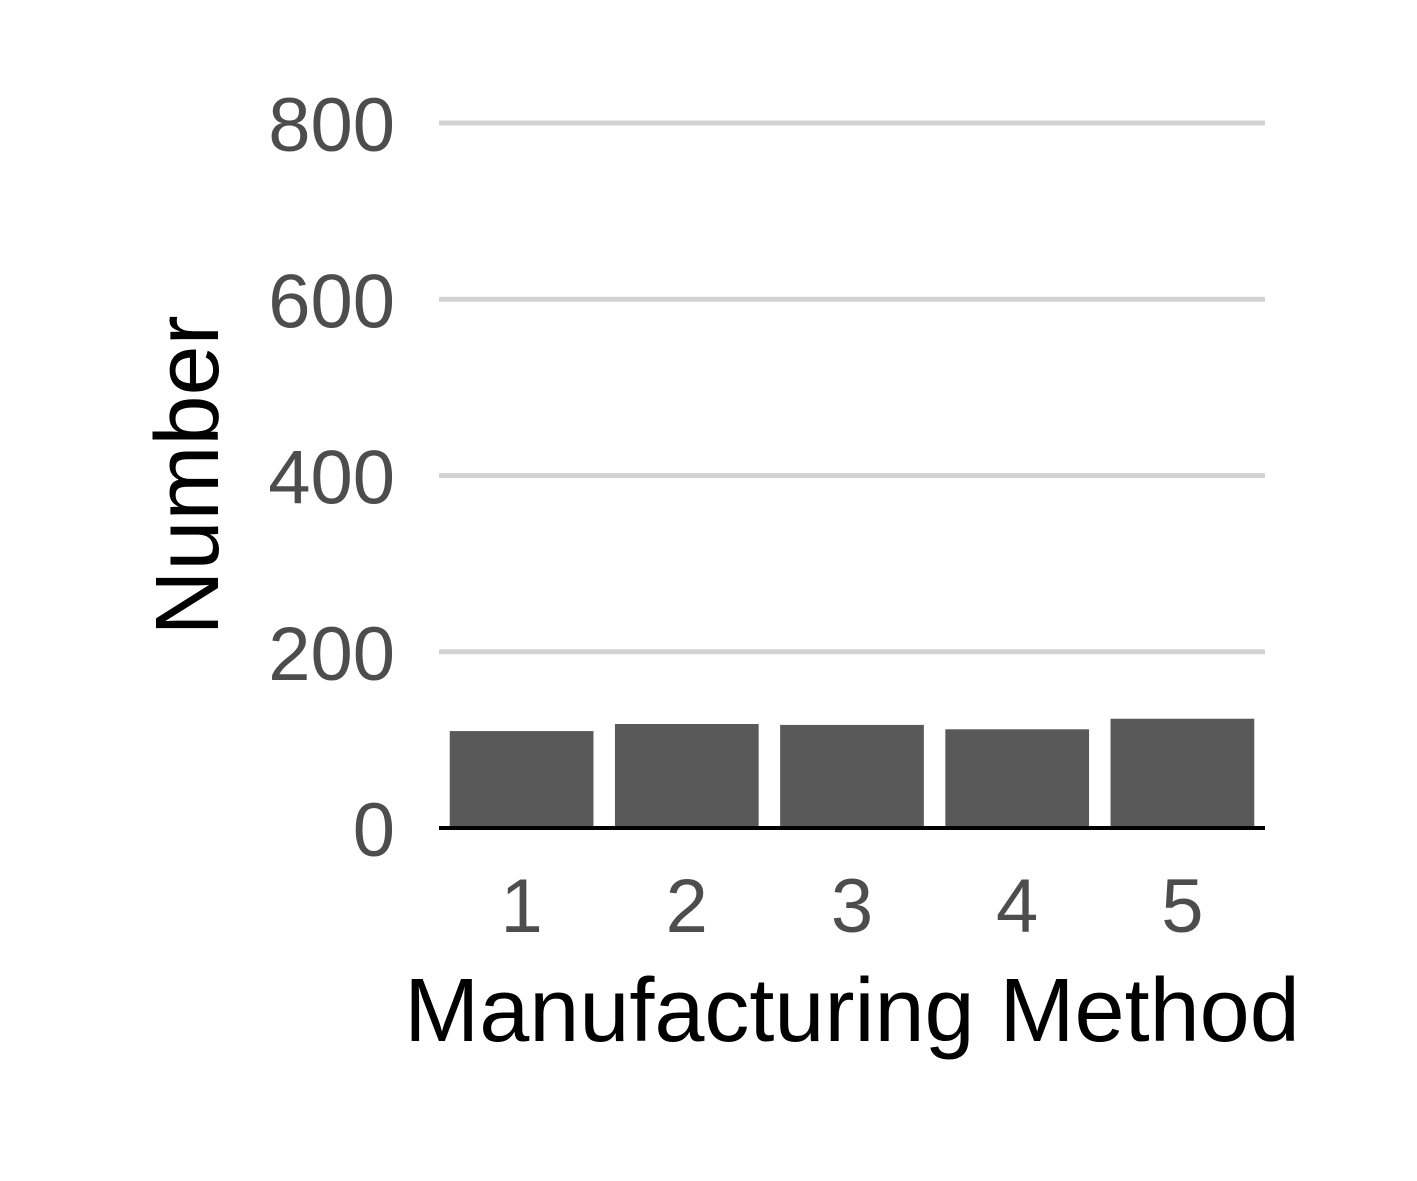 The height and width of the screenshot is (1181, 1417). What do you see at coordinates (521, 906) in the screenshot?
I see `x-tick-label-1: 1` at bounding box center [521, 906].